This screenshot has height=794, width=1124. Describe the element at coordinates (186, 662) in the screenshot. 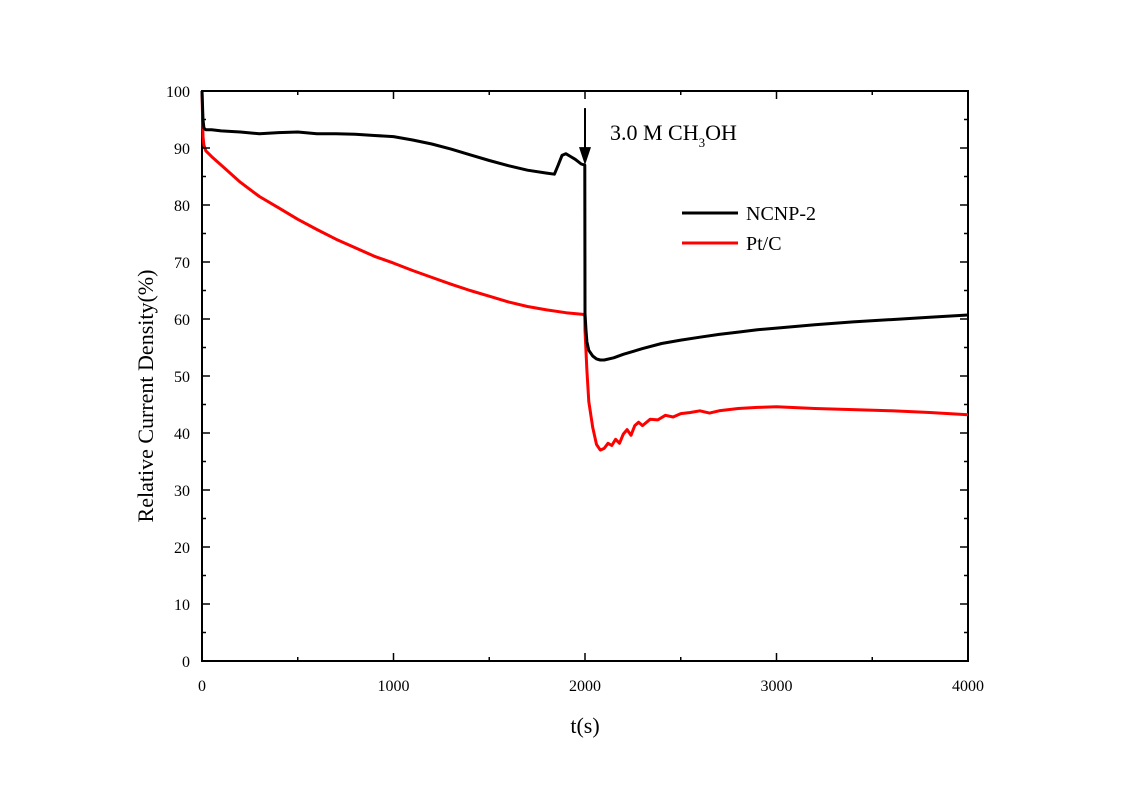

I see `y-tick-label: 0` at that location.